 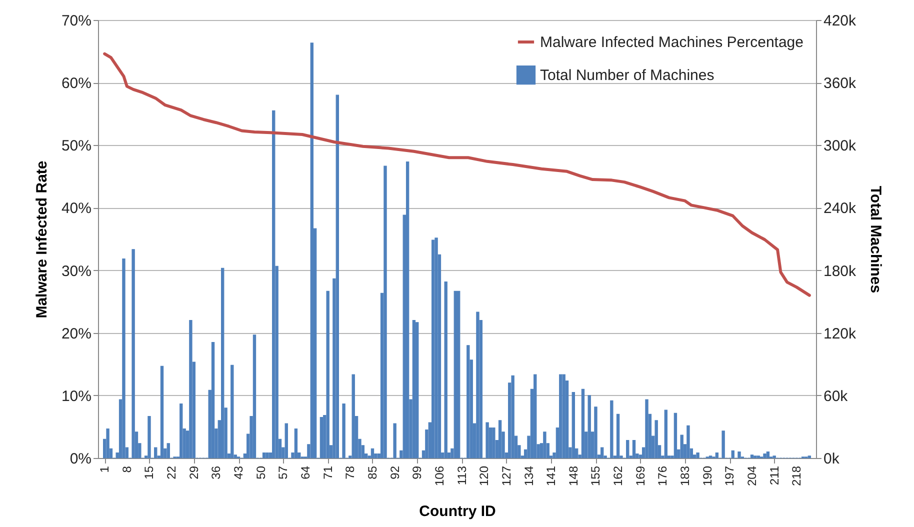 What do you see at coordinates (76, 83) in the screenshot?
I see `y-tick-label: 60%` at bounding box center [76, 83].